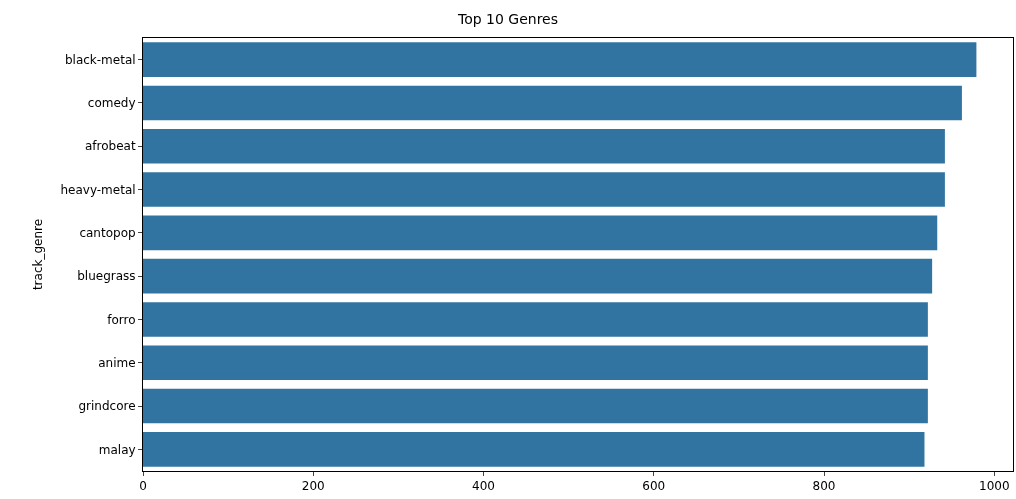  I want to click on x-tick-label: 1000, so click(994, 486).